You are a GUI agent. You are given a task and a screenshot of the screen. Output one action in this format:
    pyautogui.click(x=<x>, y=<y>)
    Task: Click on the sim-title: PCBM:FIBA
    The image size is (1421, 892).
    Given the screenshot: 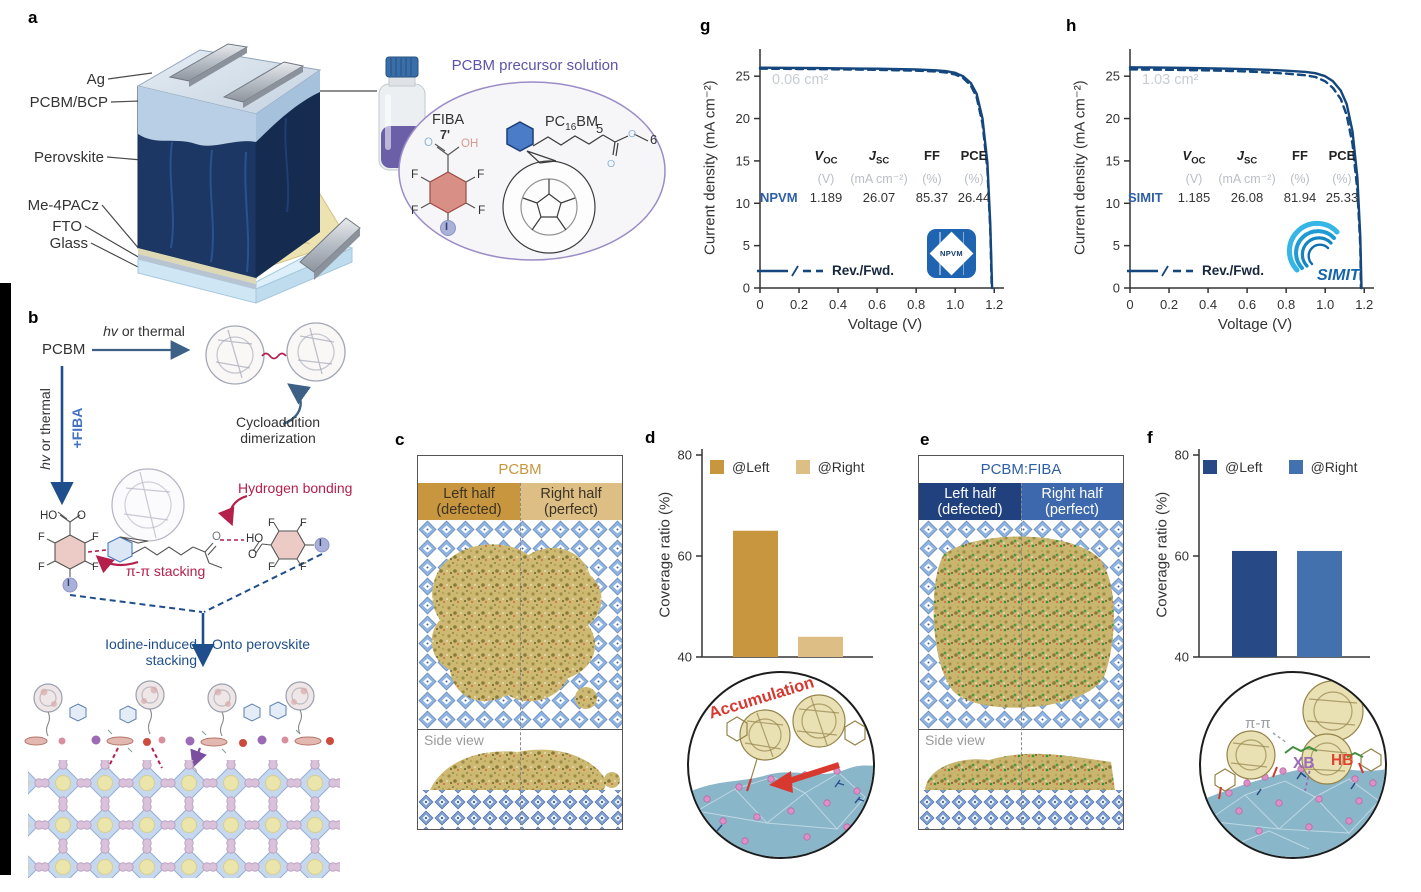 What is the action you would take?
    pyautogui.click(x=1021, y=469)
    